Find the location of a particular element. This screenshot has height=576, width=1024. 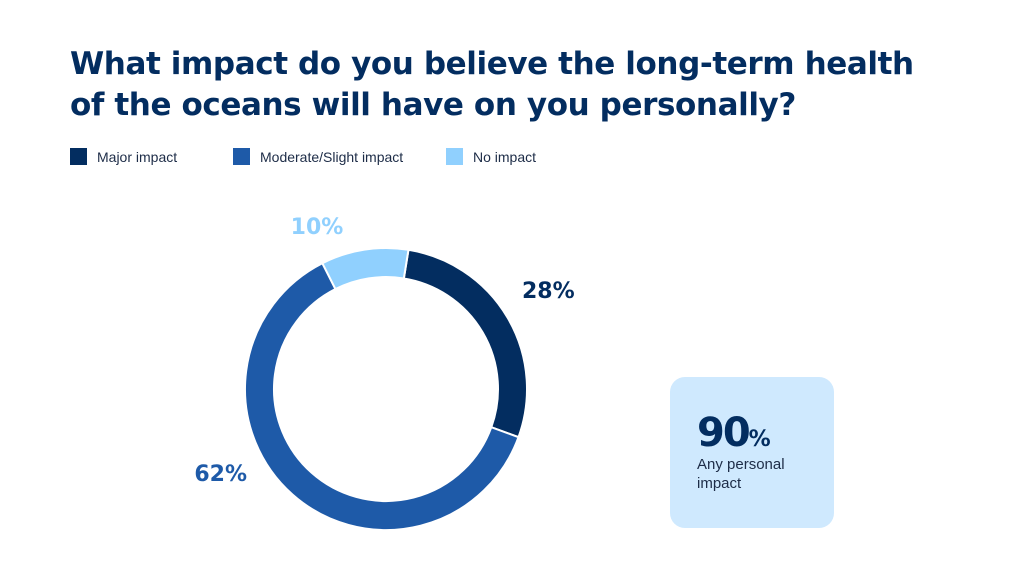

legend-label-major-impact: Major impact is located at coordinates (137, 156).